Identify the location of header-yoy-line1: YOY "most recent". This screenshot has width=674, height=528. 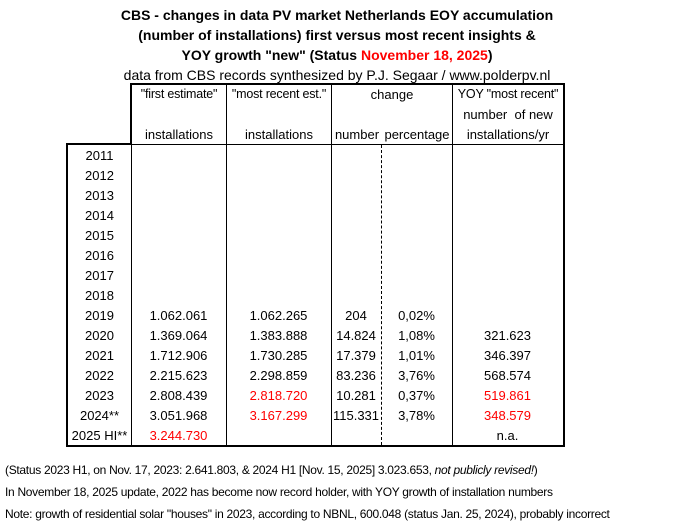
(508, 94).